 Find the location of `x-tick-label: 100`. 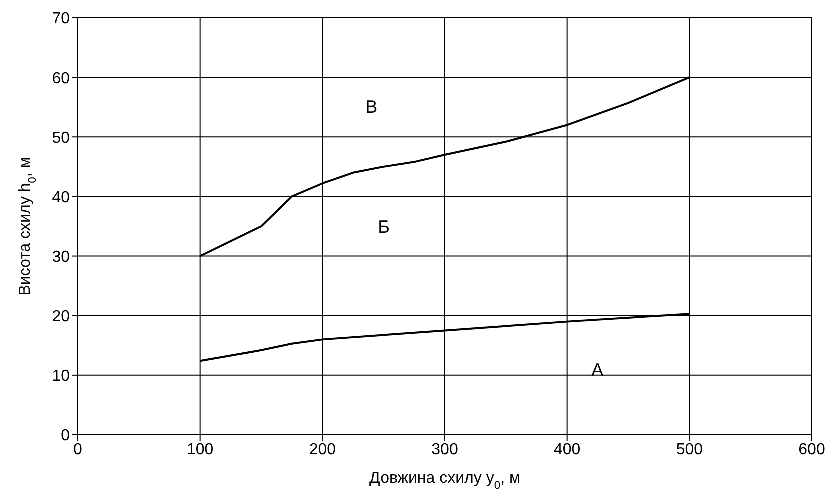

x-tick-label: 100 is located at coordinates (200, 449).